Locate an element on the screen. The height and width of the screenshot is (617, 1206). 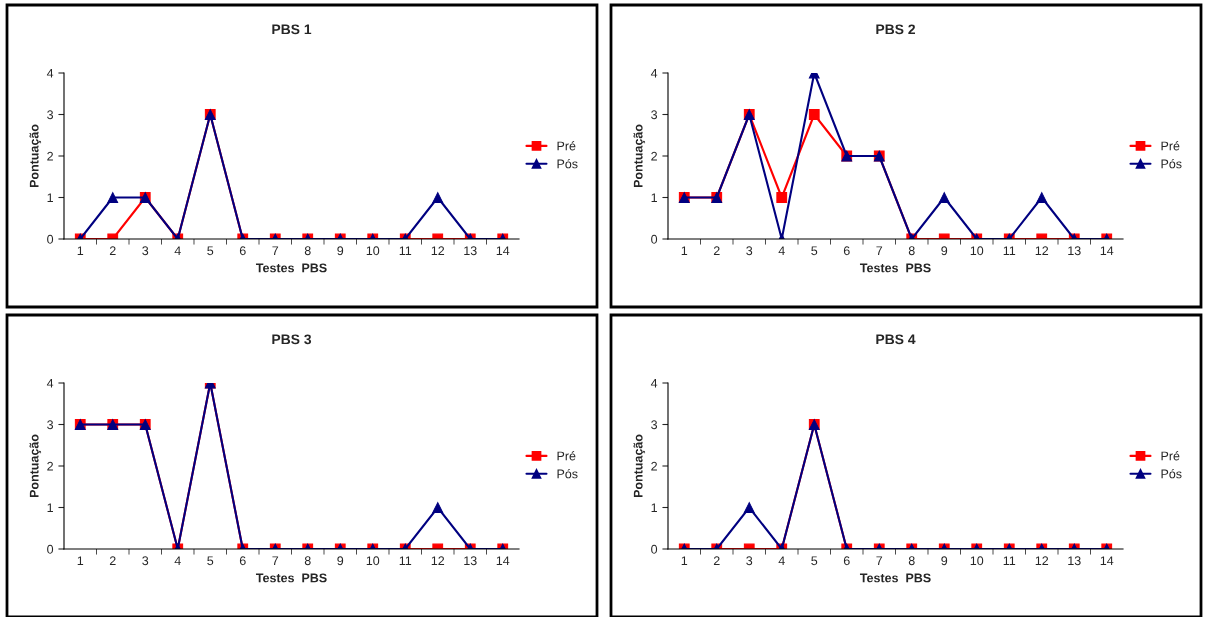
chart-title: PBS 2 is located at coordinates (896, 29).